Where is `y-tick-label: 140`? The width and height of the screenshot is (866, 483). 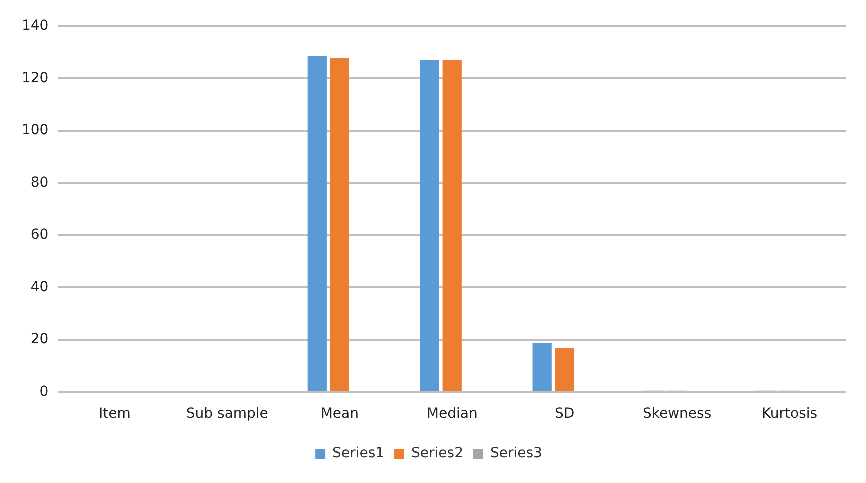 y-tick-label: 140 is located at coordinates (35, 26).